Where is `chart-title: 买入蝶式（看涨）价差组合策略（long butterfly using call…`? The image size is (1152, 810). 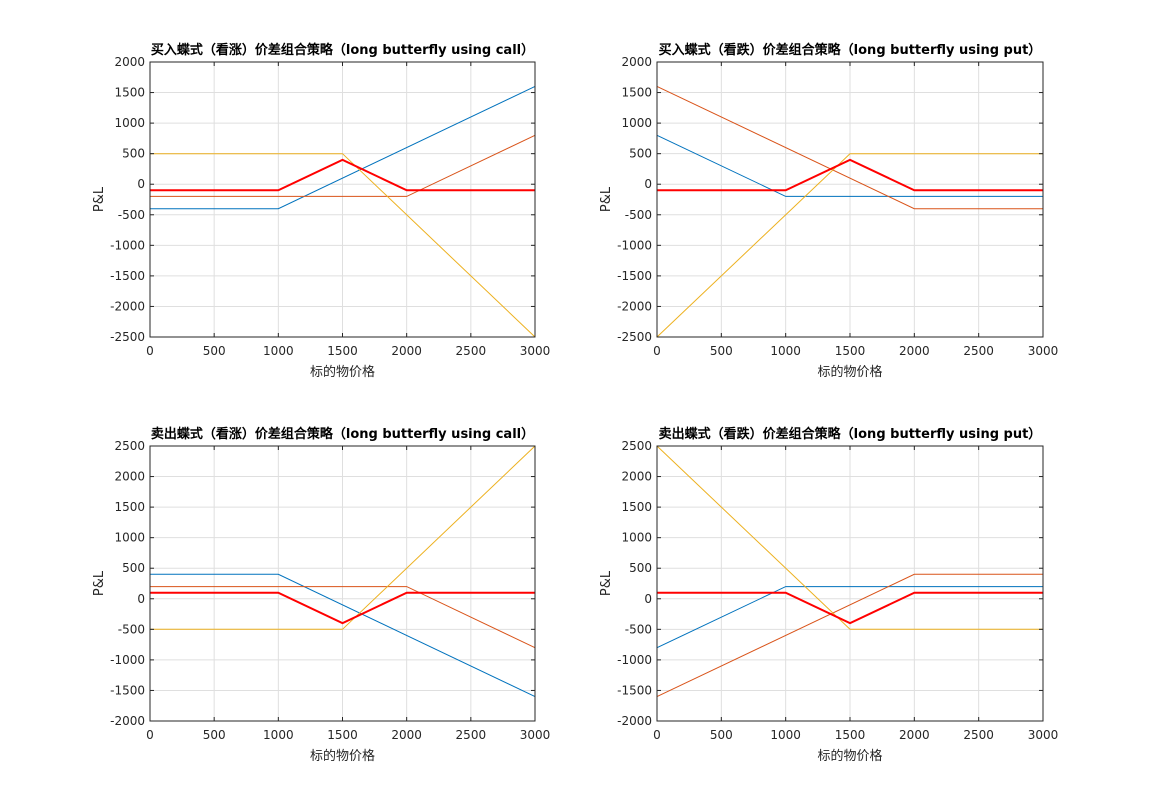 chart-title: 买入蝶式（看涨）价差组合策略（long butterfly using call… is located at coordinates (342, 50).